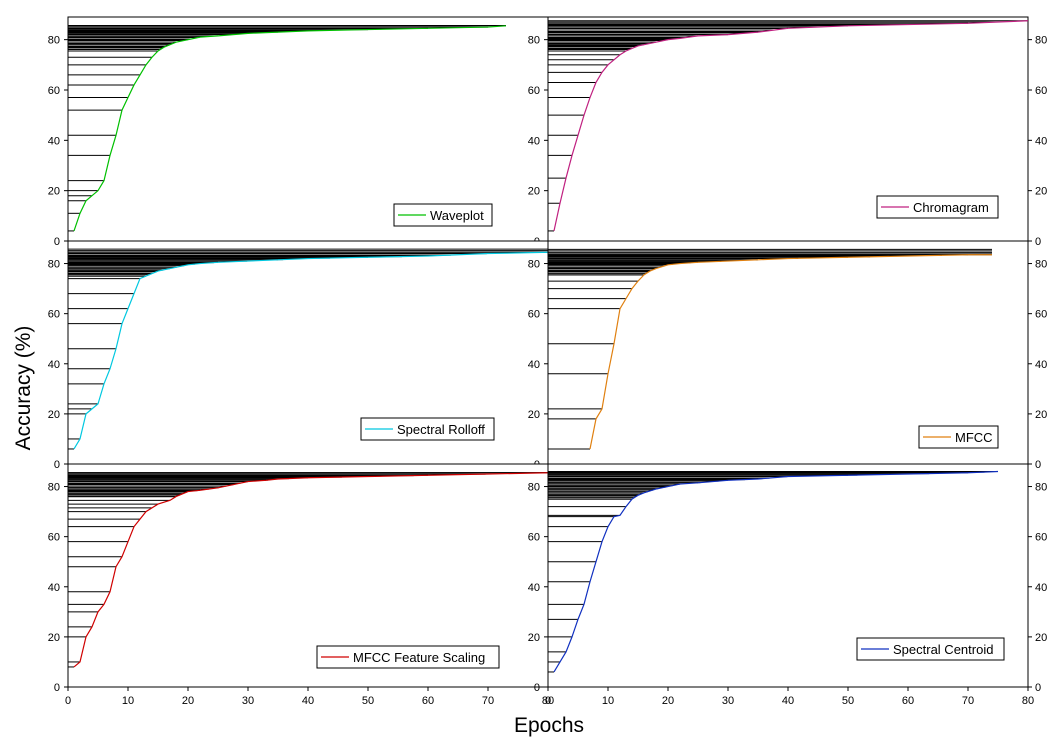 Image resolution: width=1060 pixels, height=747 pixels. I want to click on panel-3: 0 20 40 60 80 Spectral Rolloff, so click(298, 355).